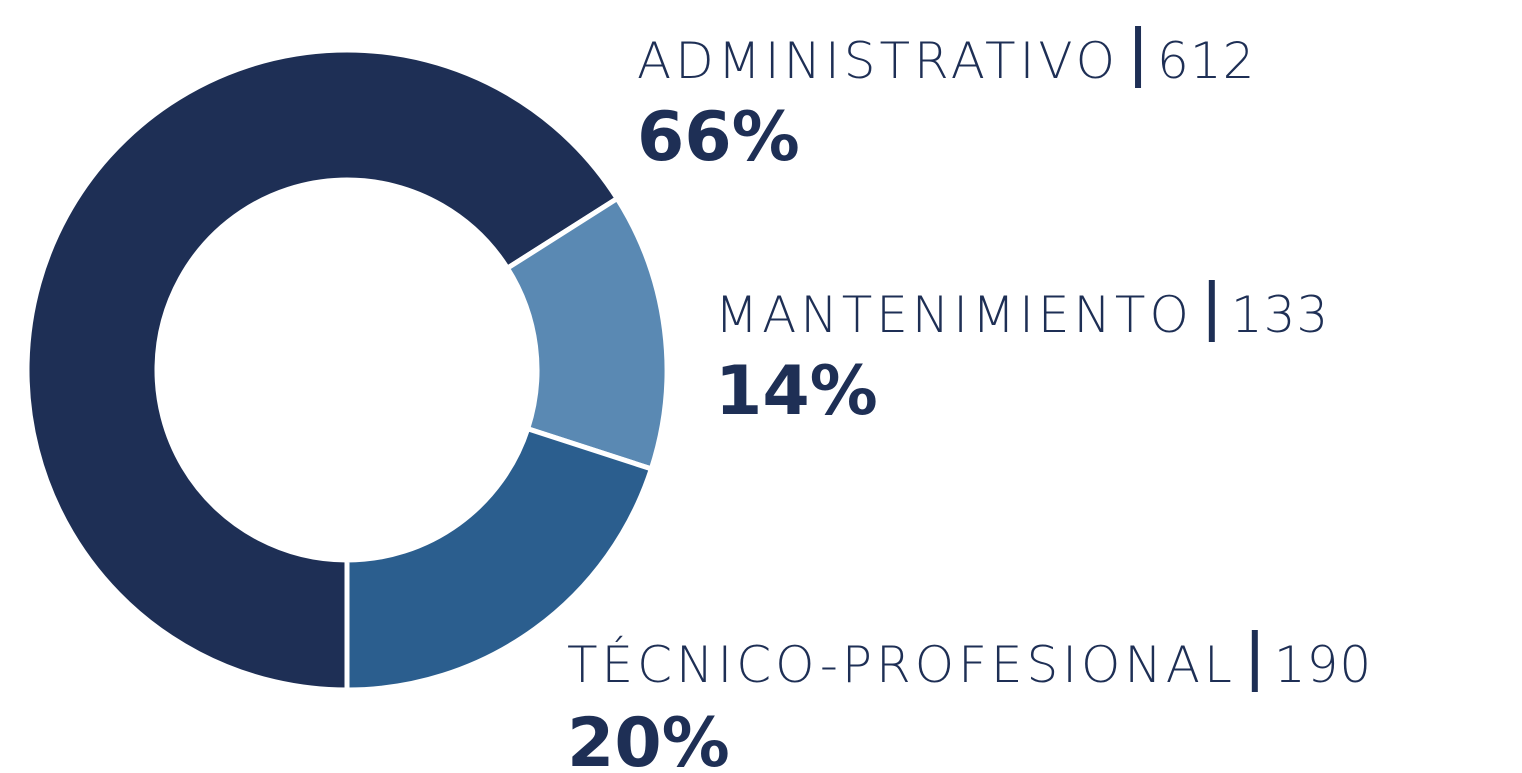 The image size is (1522, 773). I want to click on percent-label: 20%, so click(648, 738).